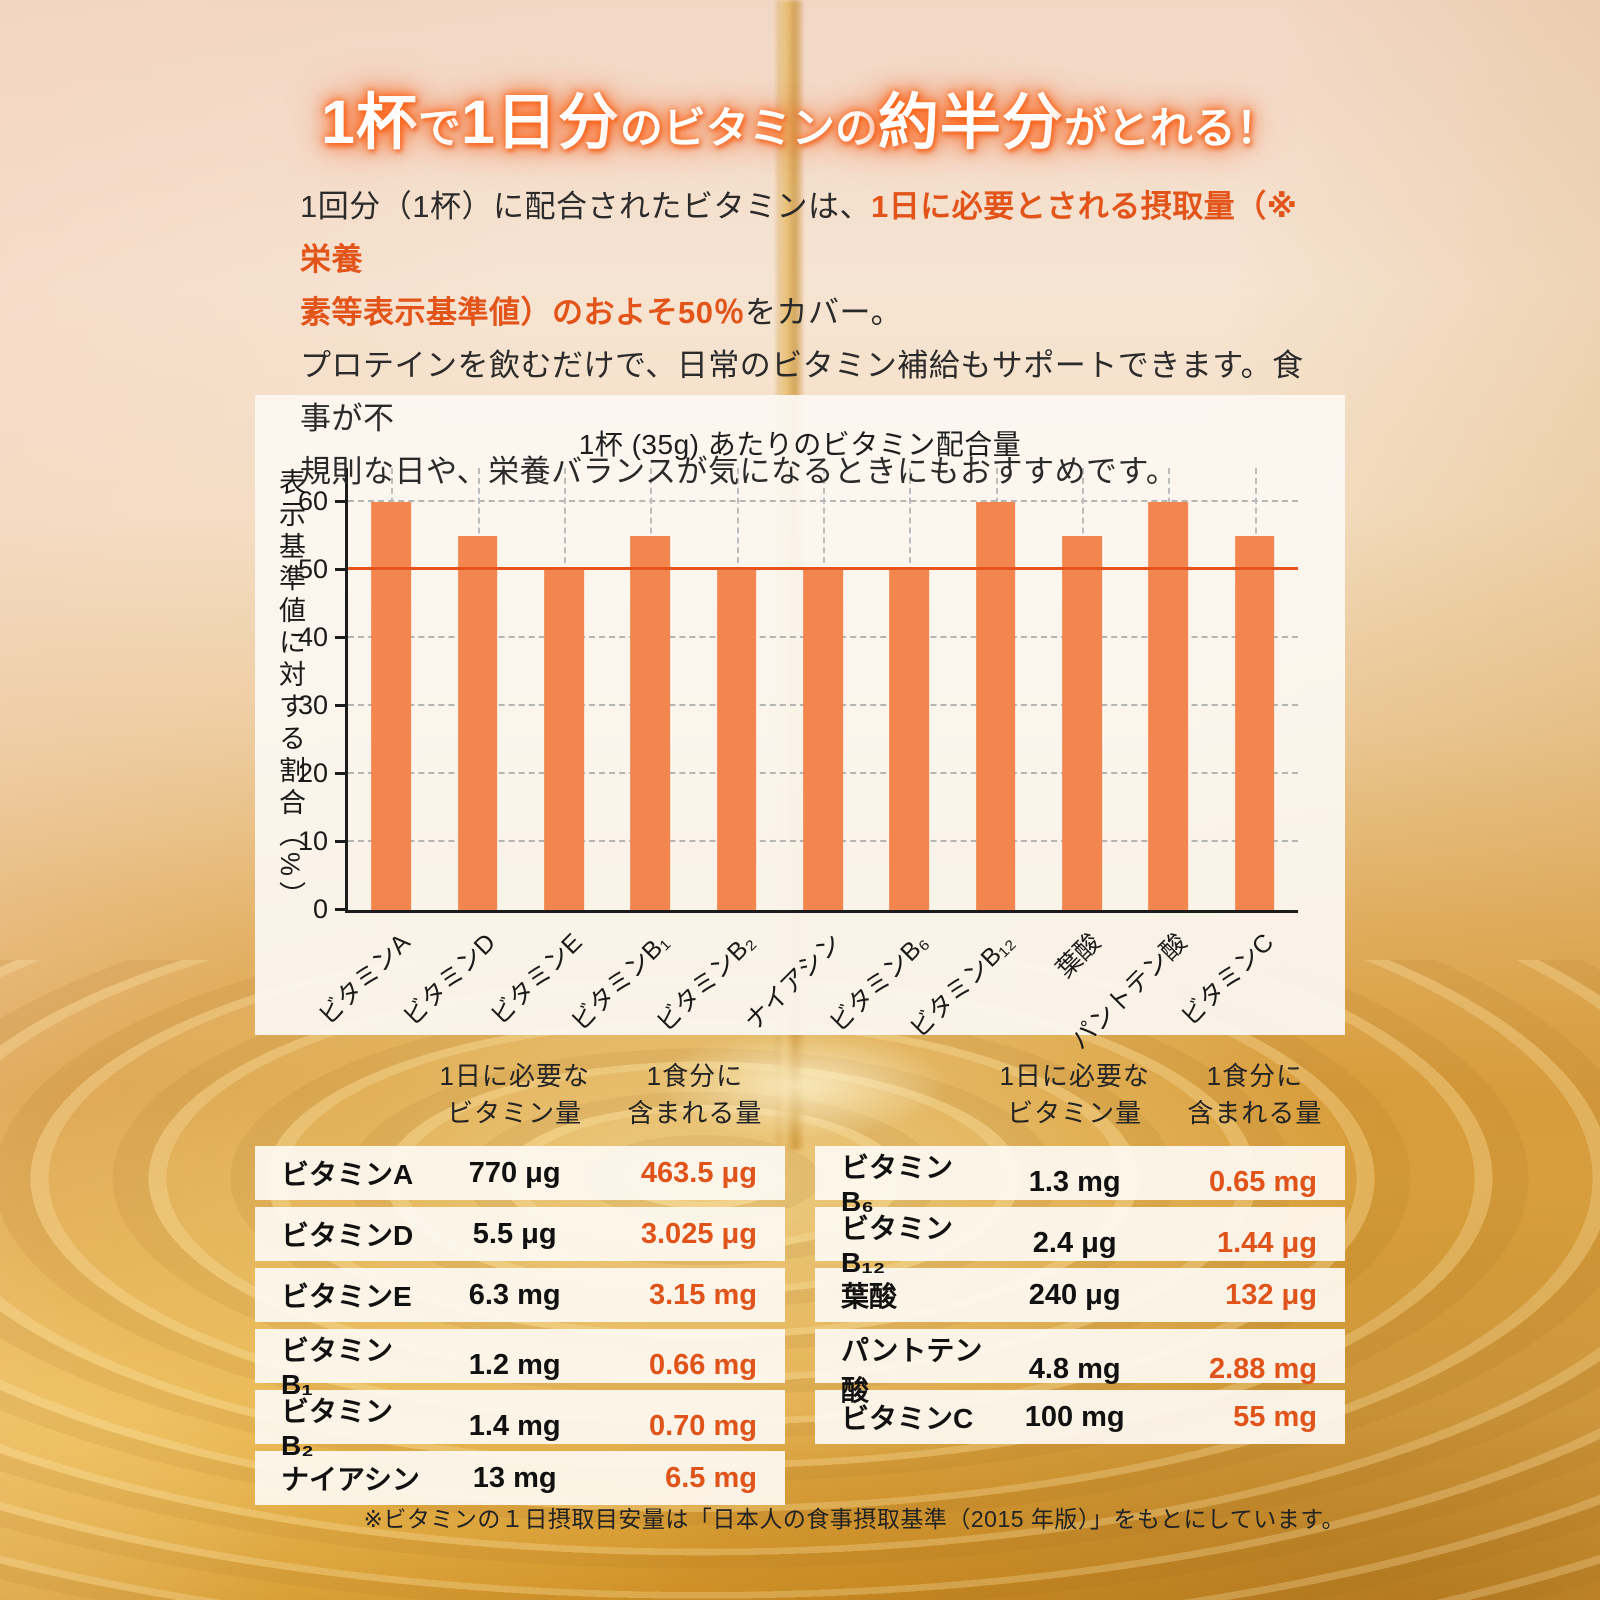  I want to click on lead-line: プロテインを飲むだけで、日常のビタミン補給もサポートできます。食事が不, so click(810, 392).